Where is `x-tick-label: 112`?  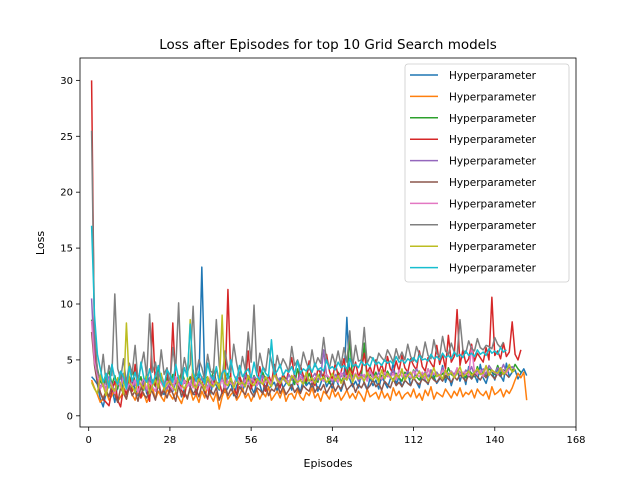
x-tick-label: 112 is located at coordinates (413, 440).